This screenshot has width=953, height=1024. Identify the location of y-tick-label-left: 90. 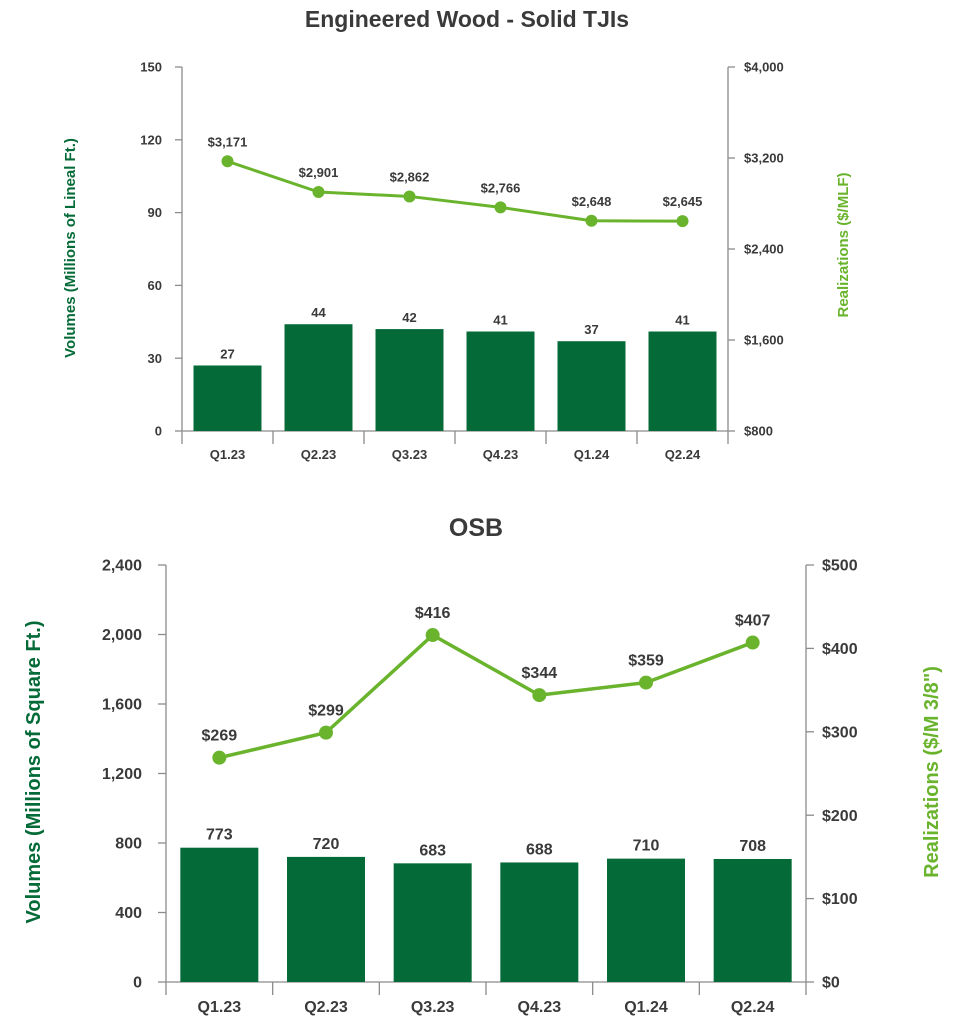
(155, 212).